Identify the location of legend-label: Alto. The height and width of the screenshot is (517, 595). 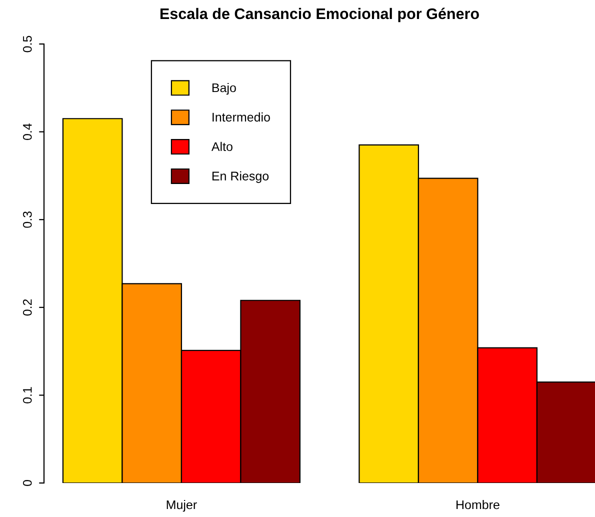
(221, 147).